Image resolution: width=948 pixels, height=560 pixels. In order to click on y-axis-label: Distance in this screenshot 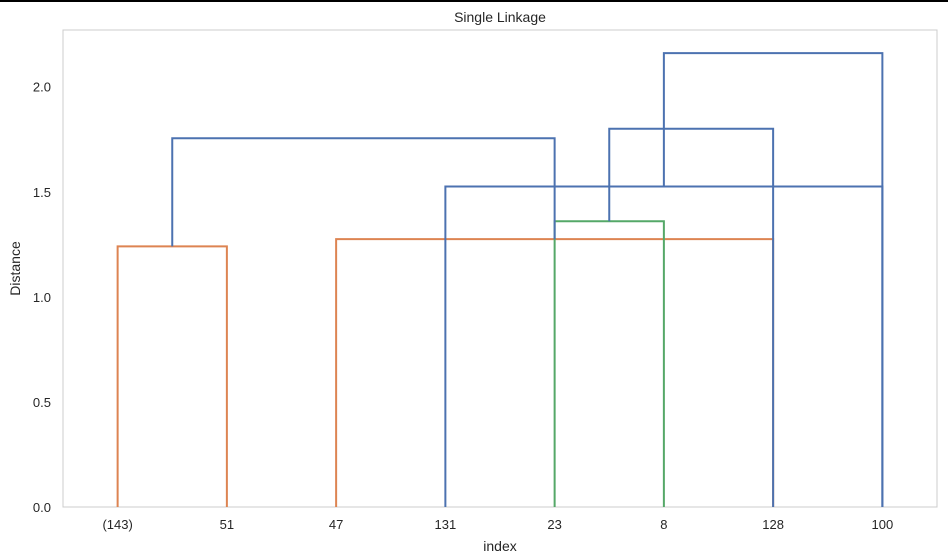, I will do `click(15, 268)`.